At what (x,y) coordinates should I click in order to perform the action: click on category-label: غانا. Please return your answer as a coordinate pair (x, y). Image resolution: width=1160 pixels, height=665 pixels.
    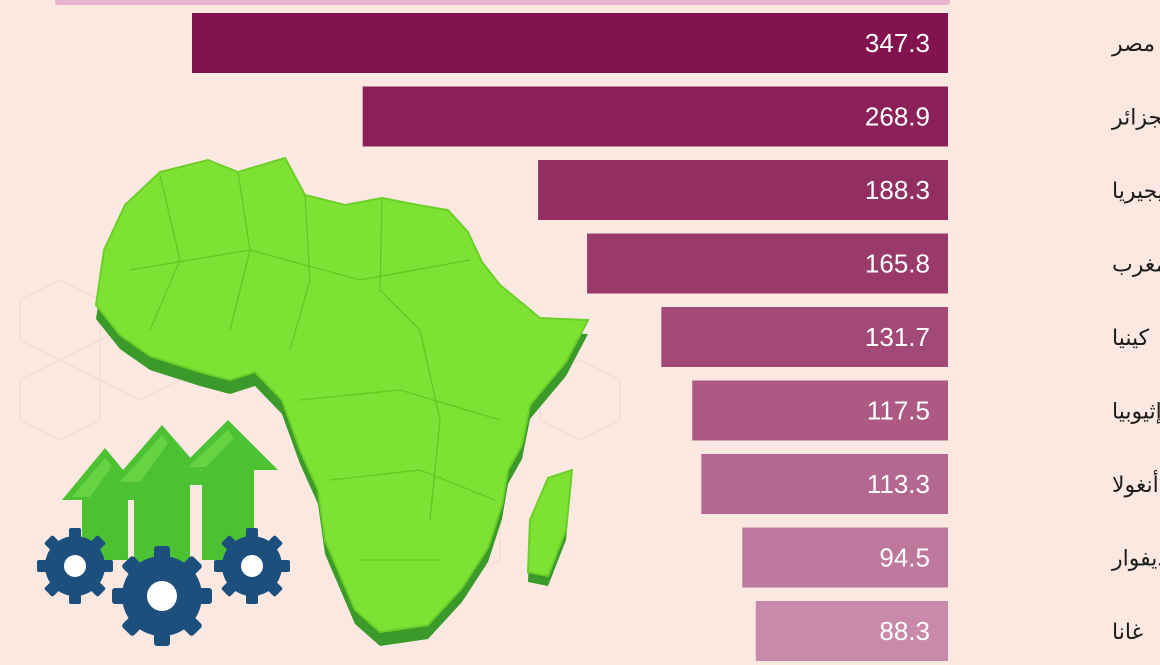
    Looking at the image, I should click on (1127, 632).